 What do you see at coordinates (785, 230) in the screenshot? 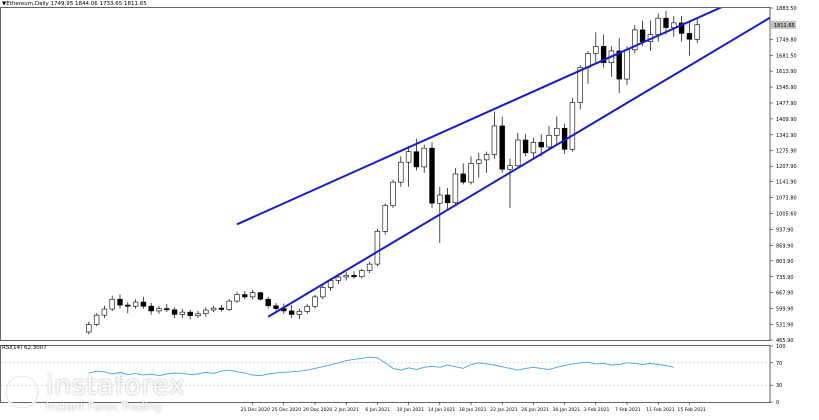
I see `price-tick-label: 937.90` at bounding box center [785, 230].